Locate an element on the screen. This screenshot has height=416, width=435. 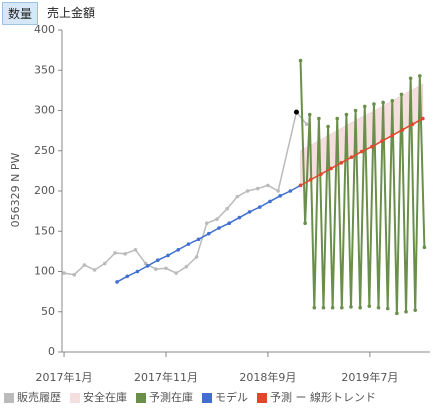
x-tick-label: 2018年9月 is located at coordinates (267, 377).